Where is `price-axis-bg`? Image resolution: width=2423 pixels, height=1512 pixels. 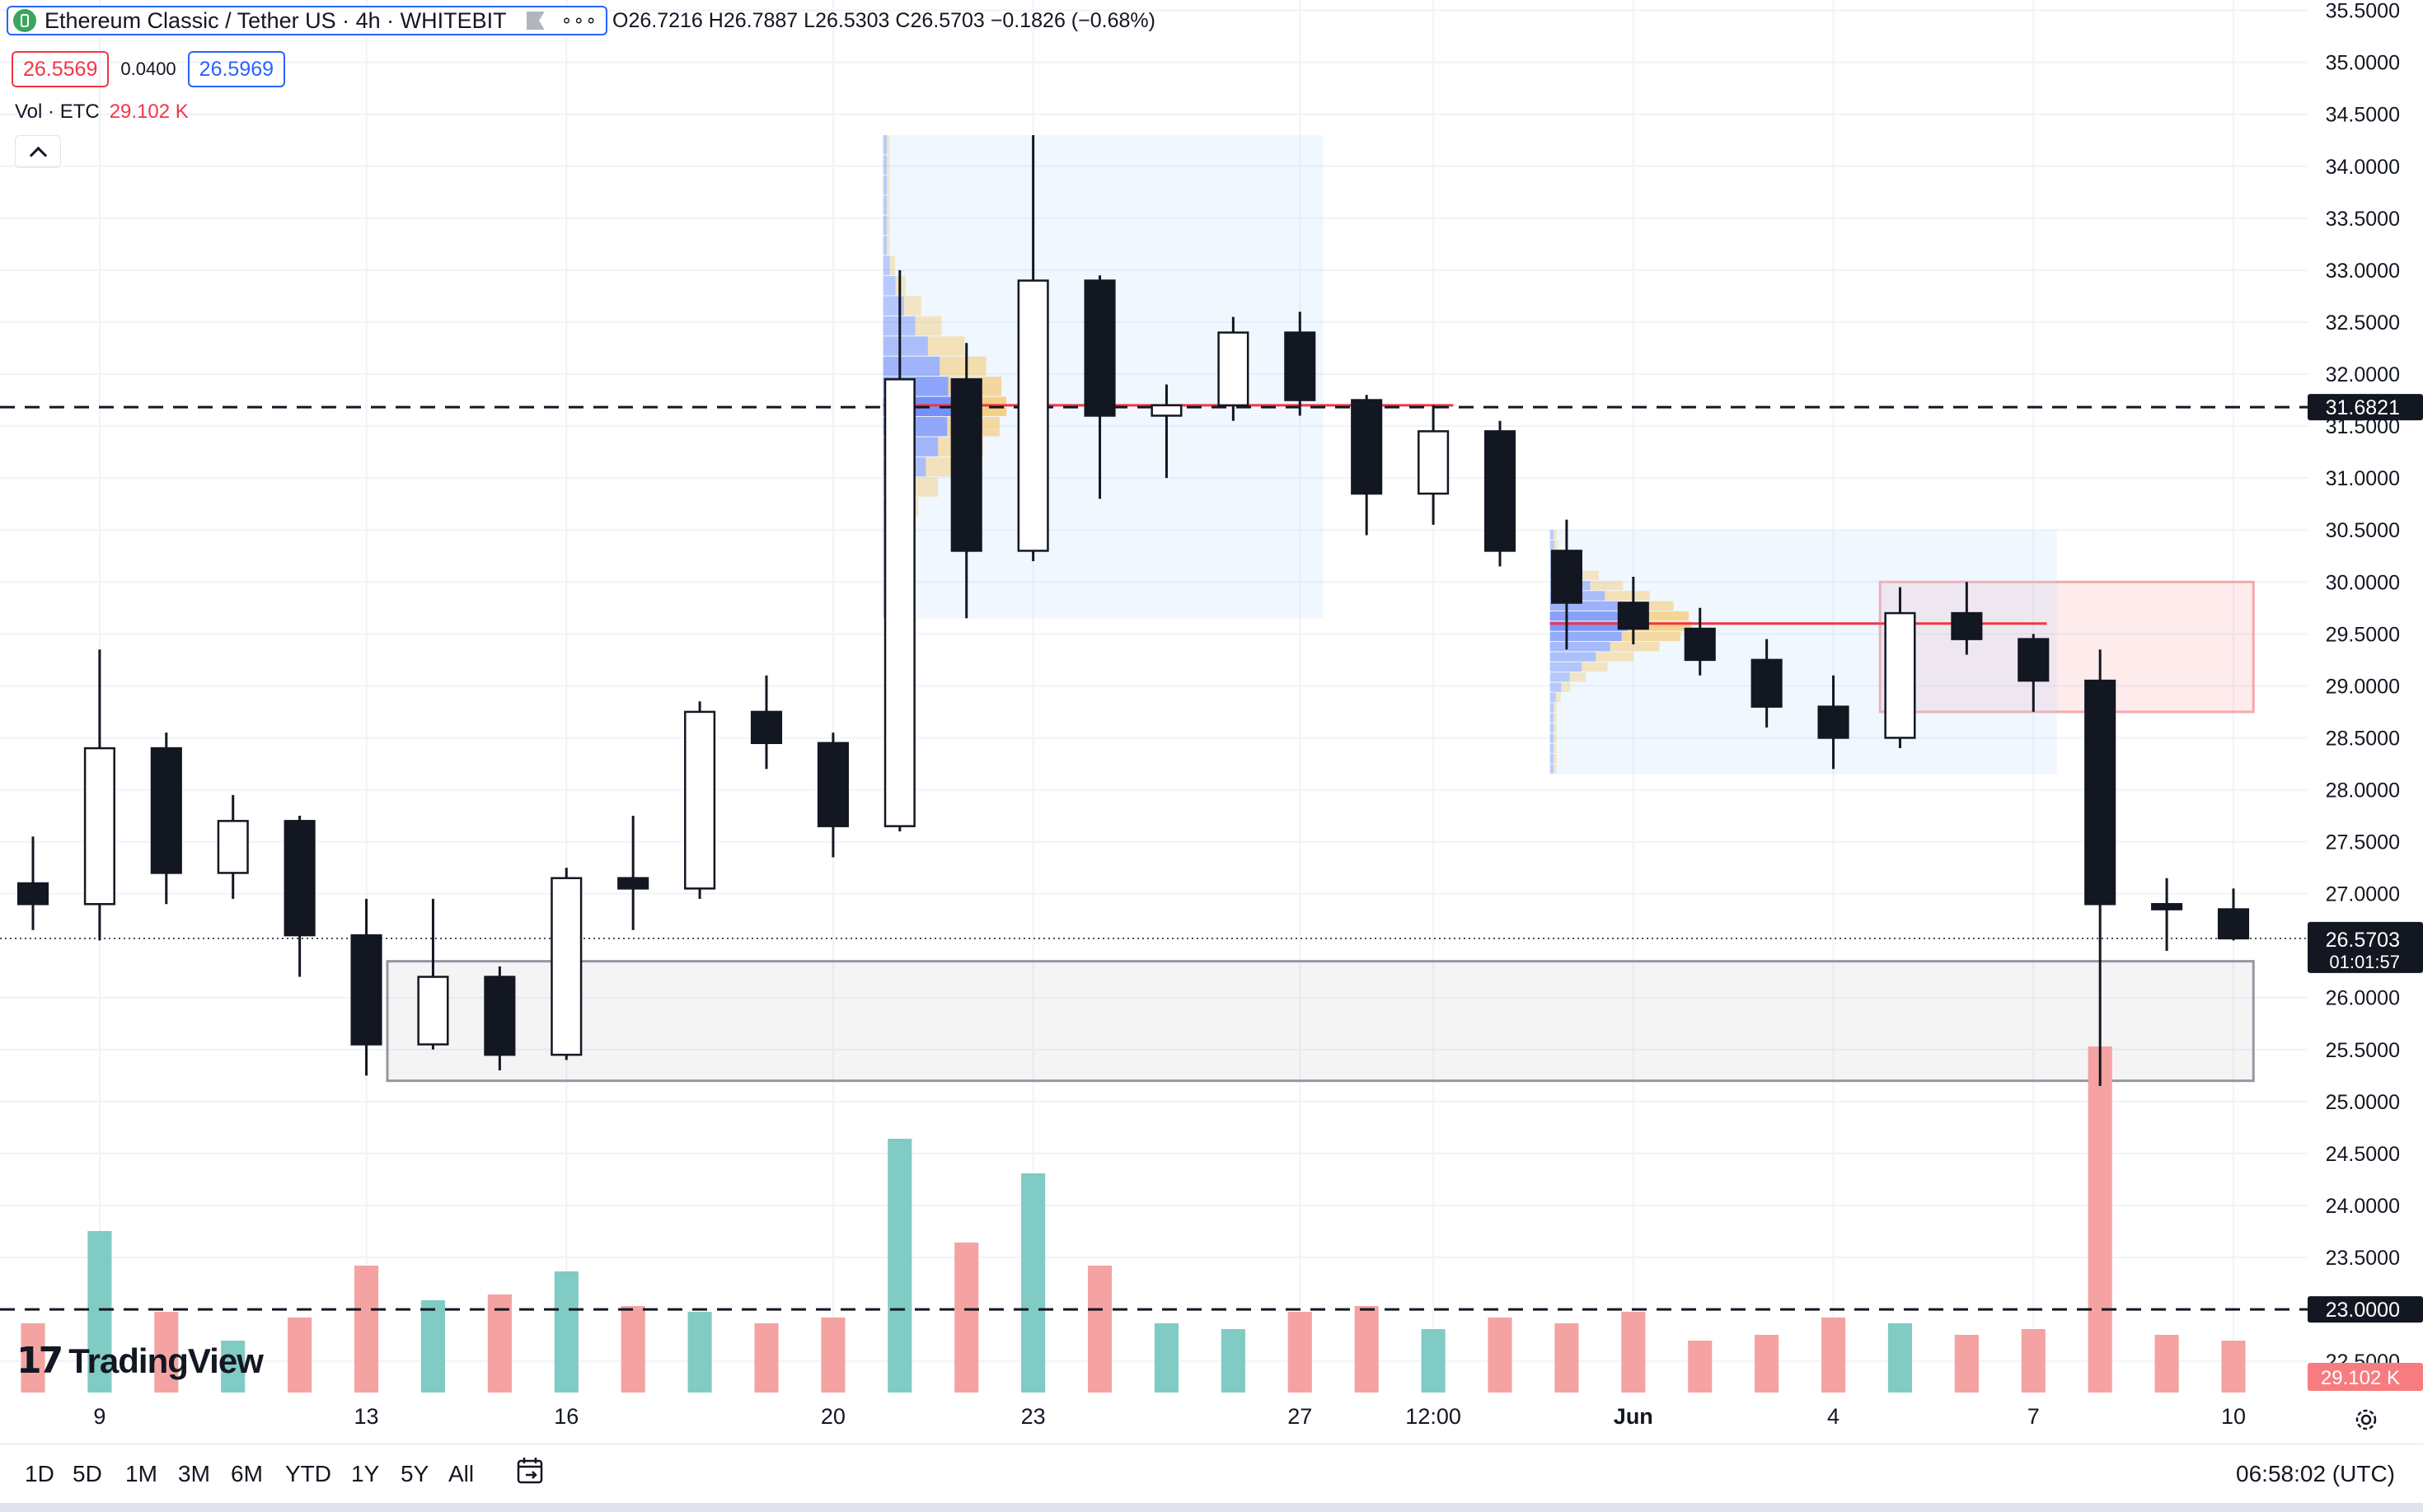 price-axis-bg is located at coordinates (2366, 696).